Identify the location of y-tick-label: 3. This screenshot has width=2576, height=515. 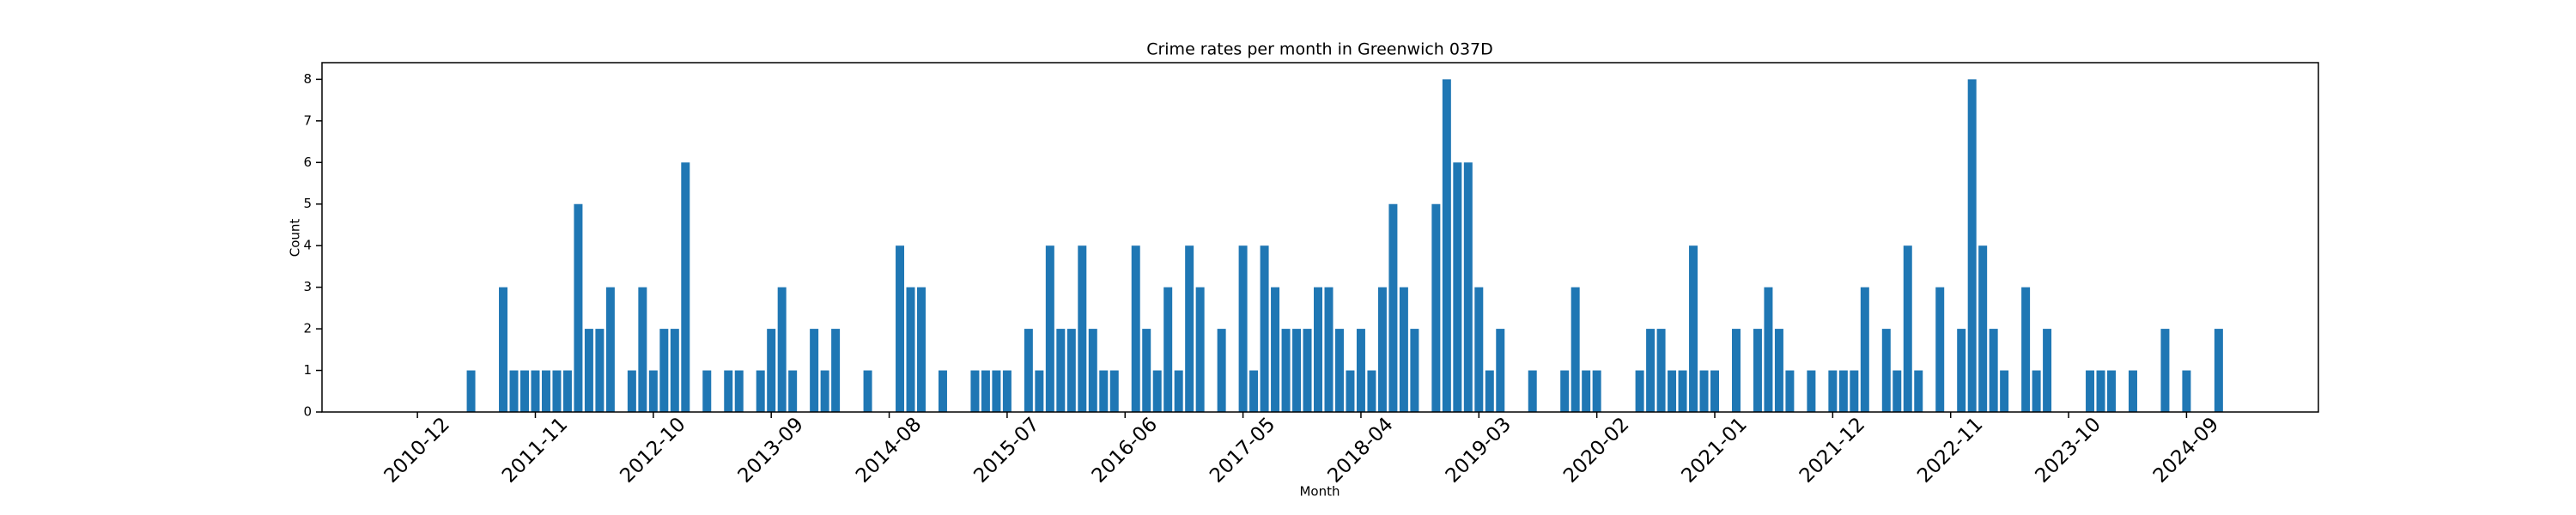
(307, 286).